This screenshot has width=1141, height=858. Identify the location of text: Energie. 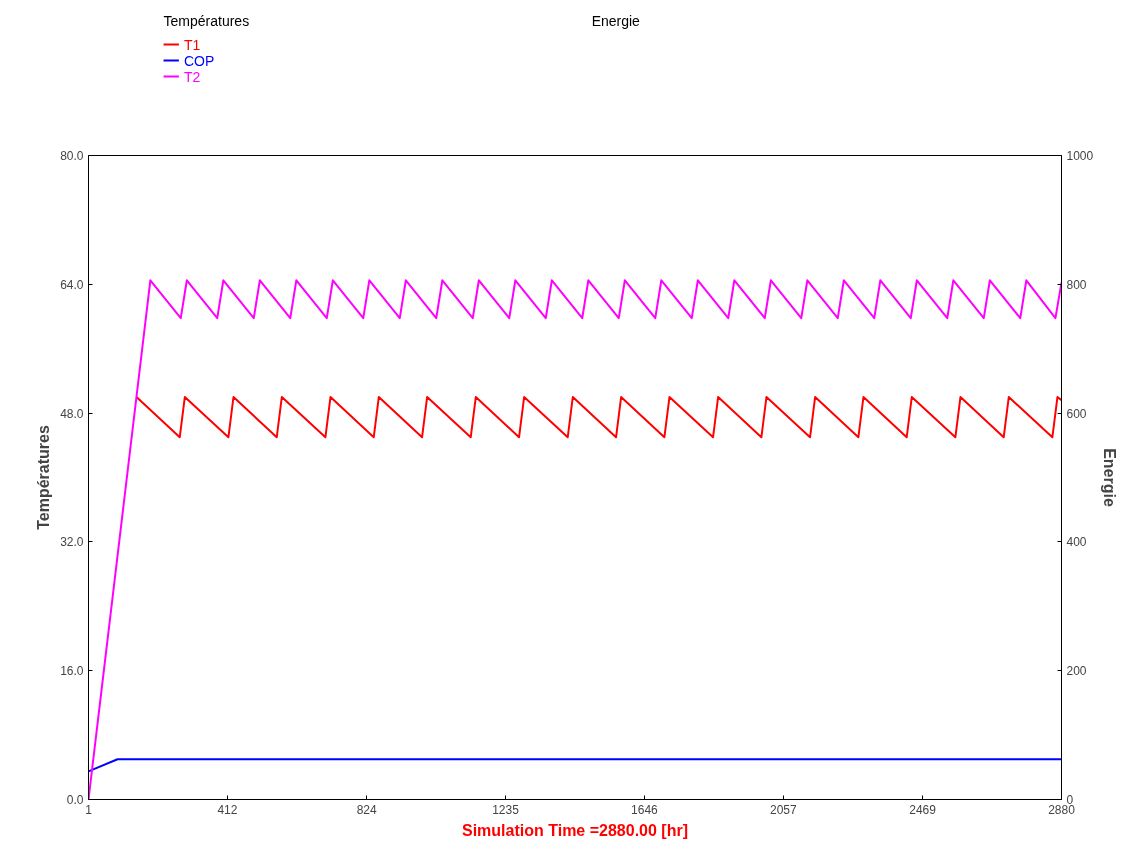
(616, 20).